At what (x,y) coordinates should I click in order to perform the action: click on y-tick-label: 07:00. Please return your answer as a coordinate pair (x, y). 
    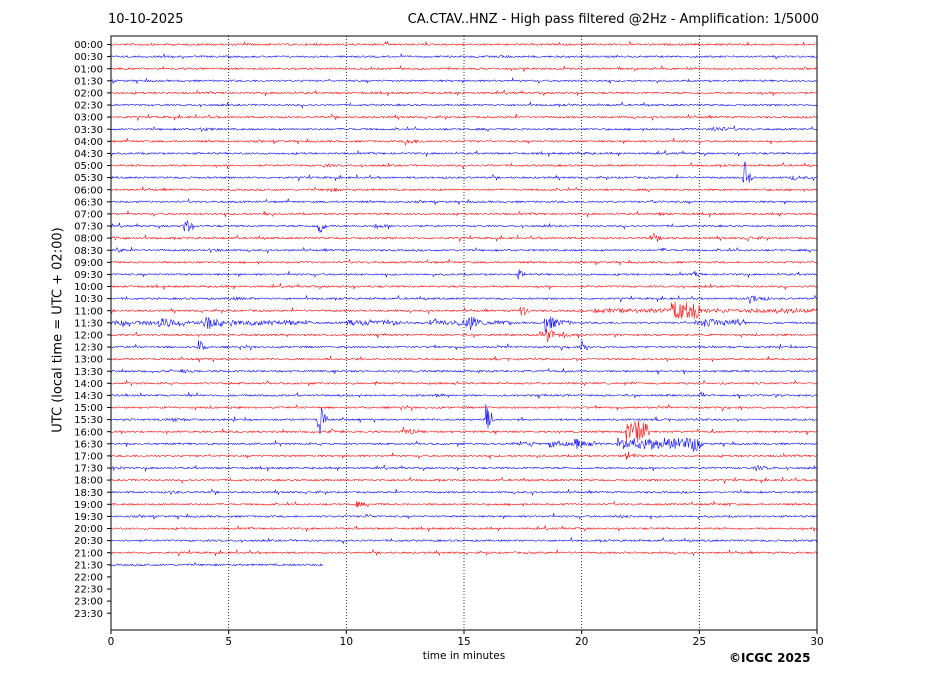
    Looking at the image, I should click on (88, 215).